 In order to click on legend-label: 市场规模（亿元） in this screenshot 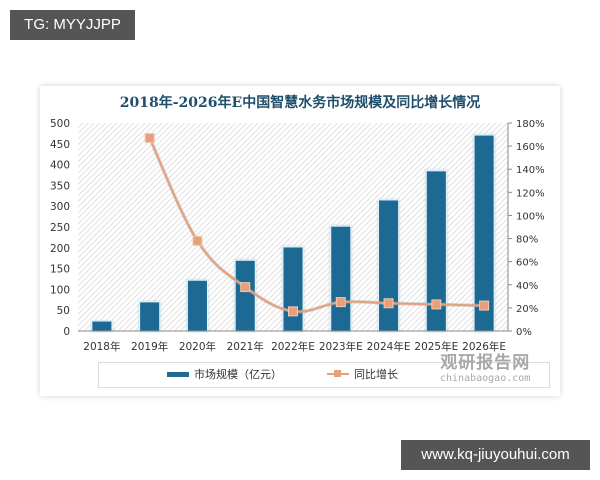, I will do `click(238, 374)`.